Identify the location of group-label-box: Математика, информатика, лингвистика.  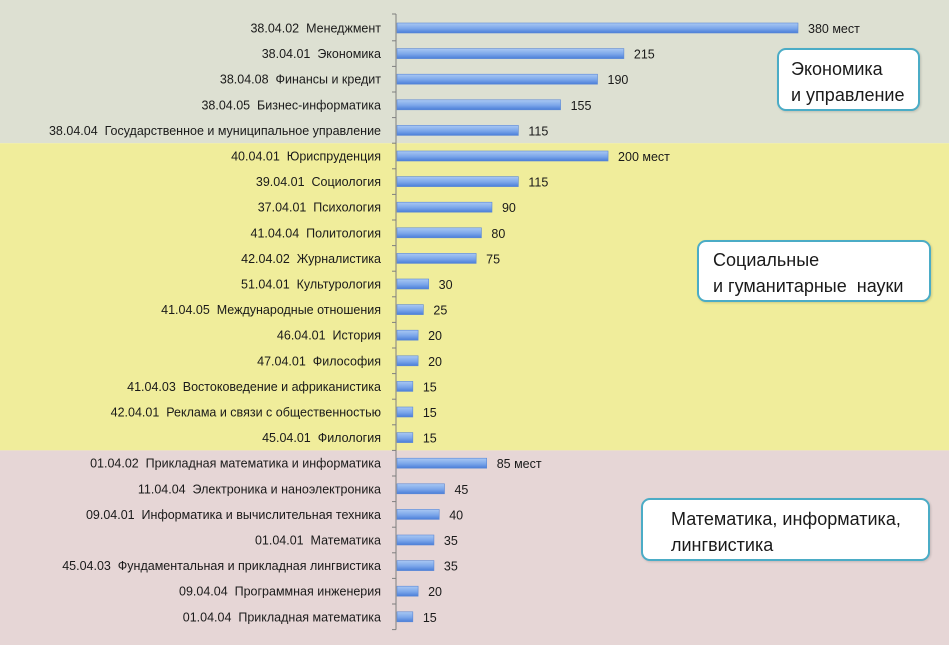
(785, 529).